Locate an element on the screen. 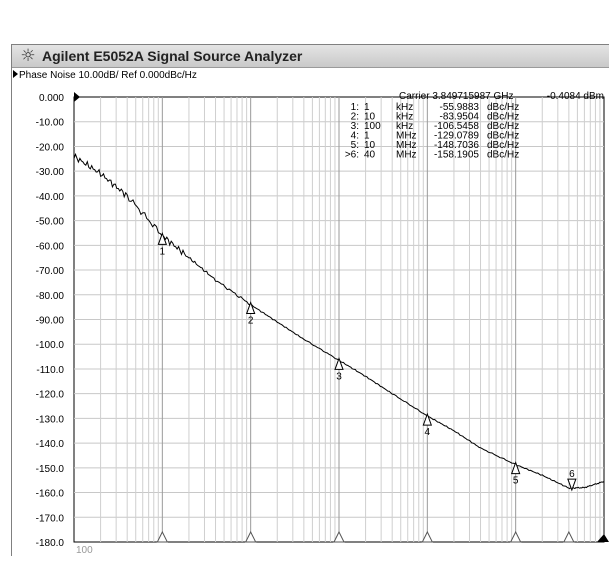 Image resolution: width=609 pixels, height=561 pixels. readout-cell: -129.0789 is located at coordinates (456, 136).